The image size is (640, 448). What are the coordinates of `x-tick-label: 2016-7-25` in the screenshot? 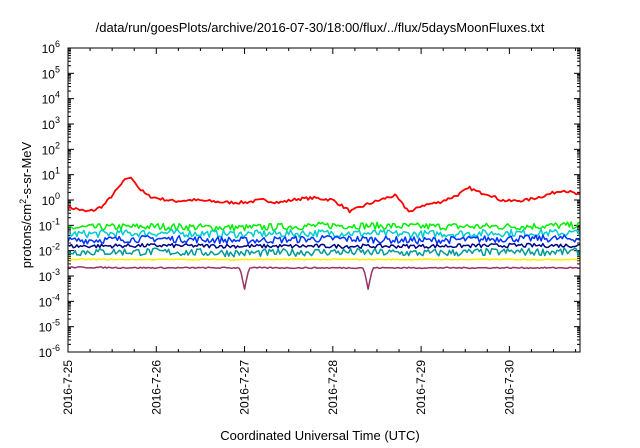 It's located at (68, 387).